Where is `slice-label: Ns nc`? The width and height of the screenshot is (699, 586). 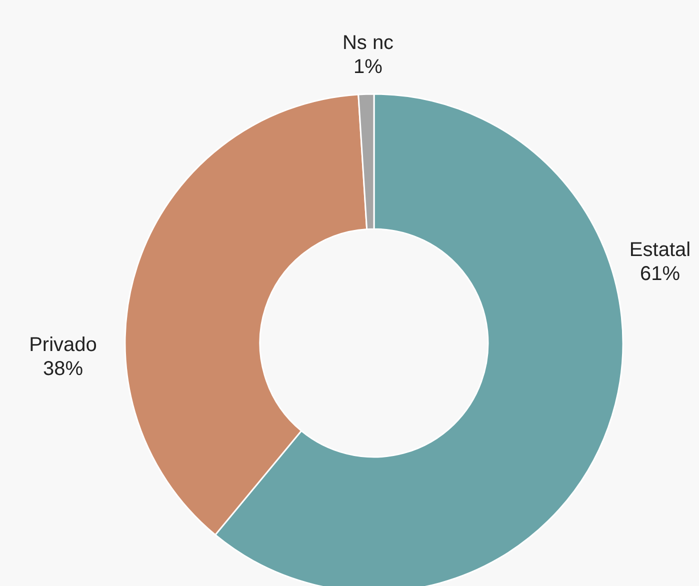 slice-label: Ns nc is located at coordinates (368, 43).